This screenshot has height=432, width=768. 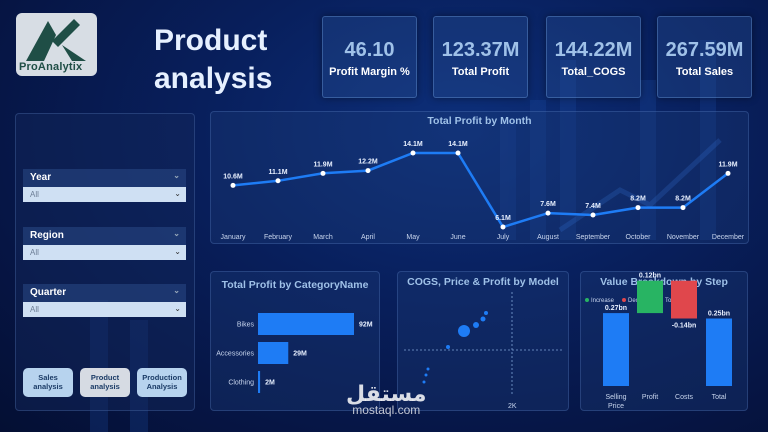 I want to click on nav-button-product-analysis: Product analysis, so click(x=105, y=382).